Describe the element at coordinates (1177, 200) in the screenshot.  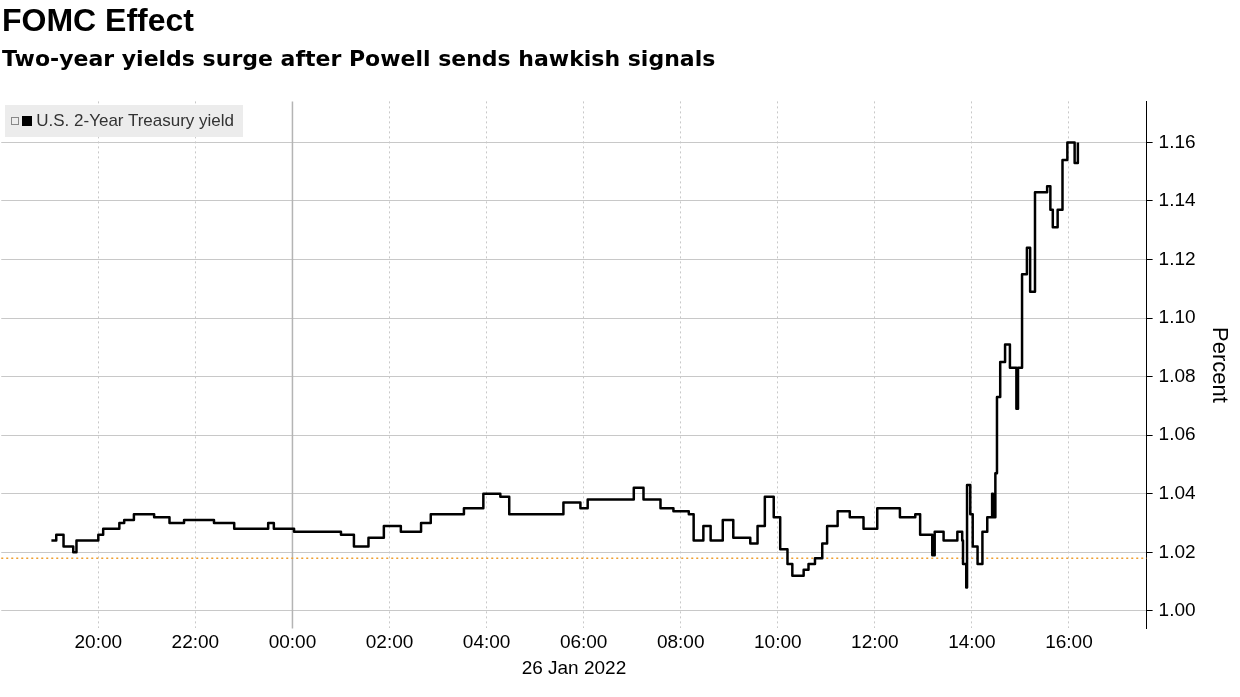
I see `y-tick-label: 1.14` at that location.